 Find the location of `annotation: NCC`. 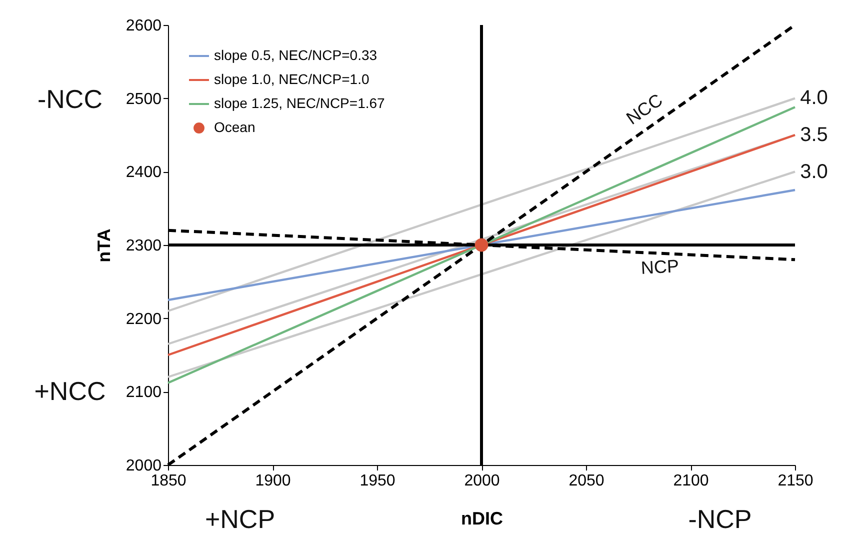

annotation: NCC is located at coordinates (644, 109).